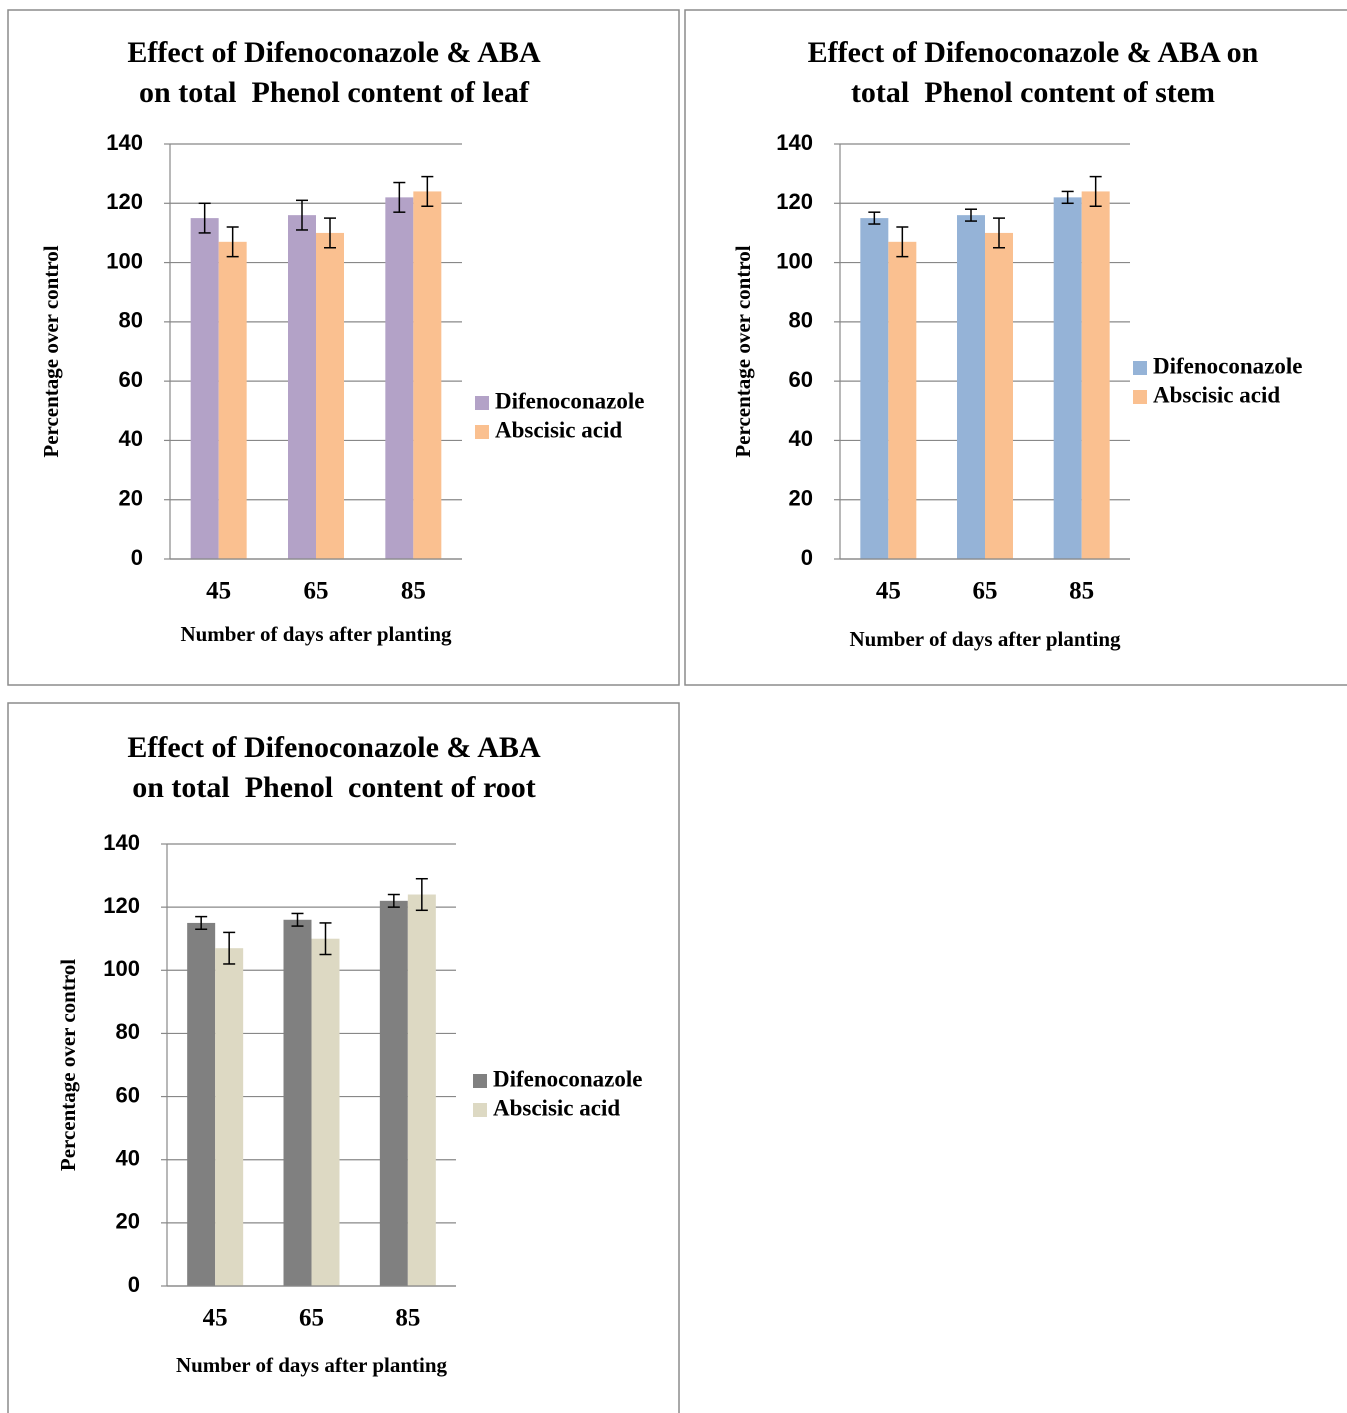 The width and height of the screenshot is (1347, 1413). I want to click on chart-title: on total Phenol content of leaf, so click(334, 92).